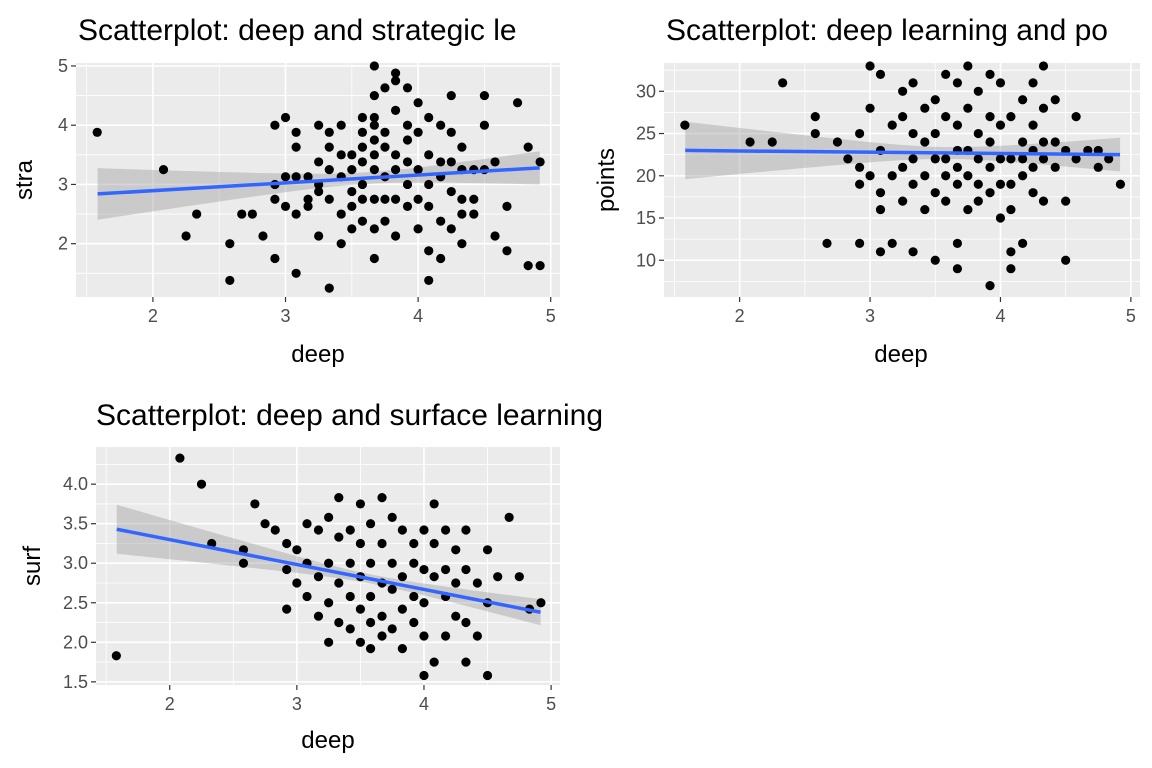 This screenshot has width=1152, height=768. What do you see at coordinates (1131, 316) in the screenshot?
I see `x-tick-label: 5` at bounding box center [1131, 316].